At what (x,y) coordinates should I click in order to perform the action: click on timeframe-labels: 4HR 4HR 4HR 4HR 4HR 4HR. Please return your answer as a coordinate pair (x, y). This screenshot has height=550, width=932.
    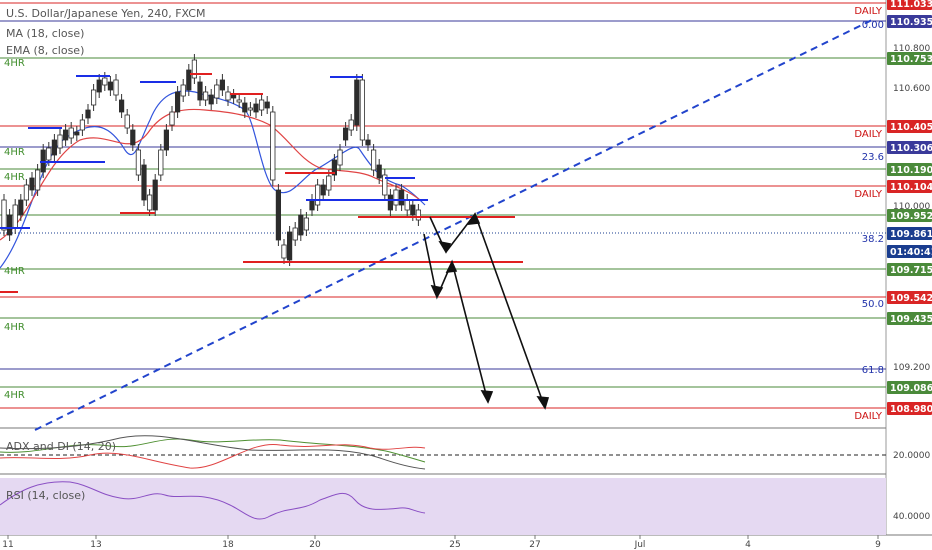
    Looking at the image, I should click on (14, 229).